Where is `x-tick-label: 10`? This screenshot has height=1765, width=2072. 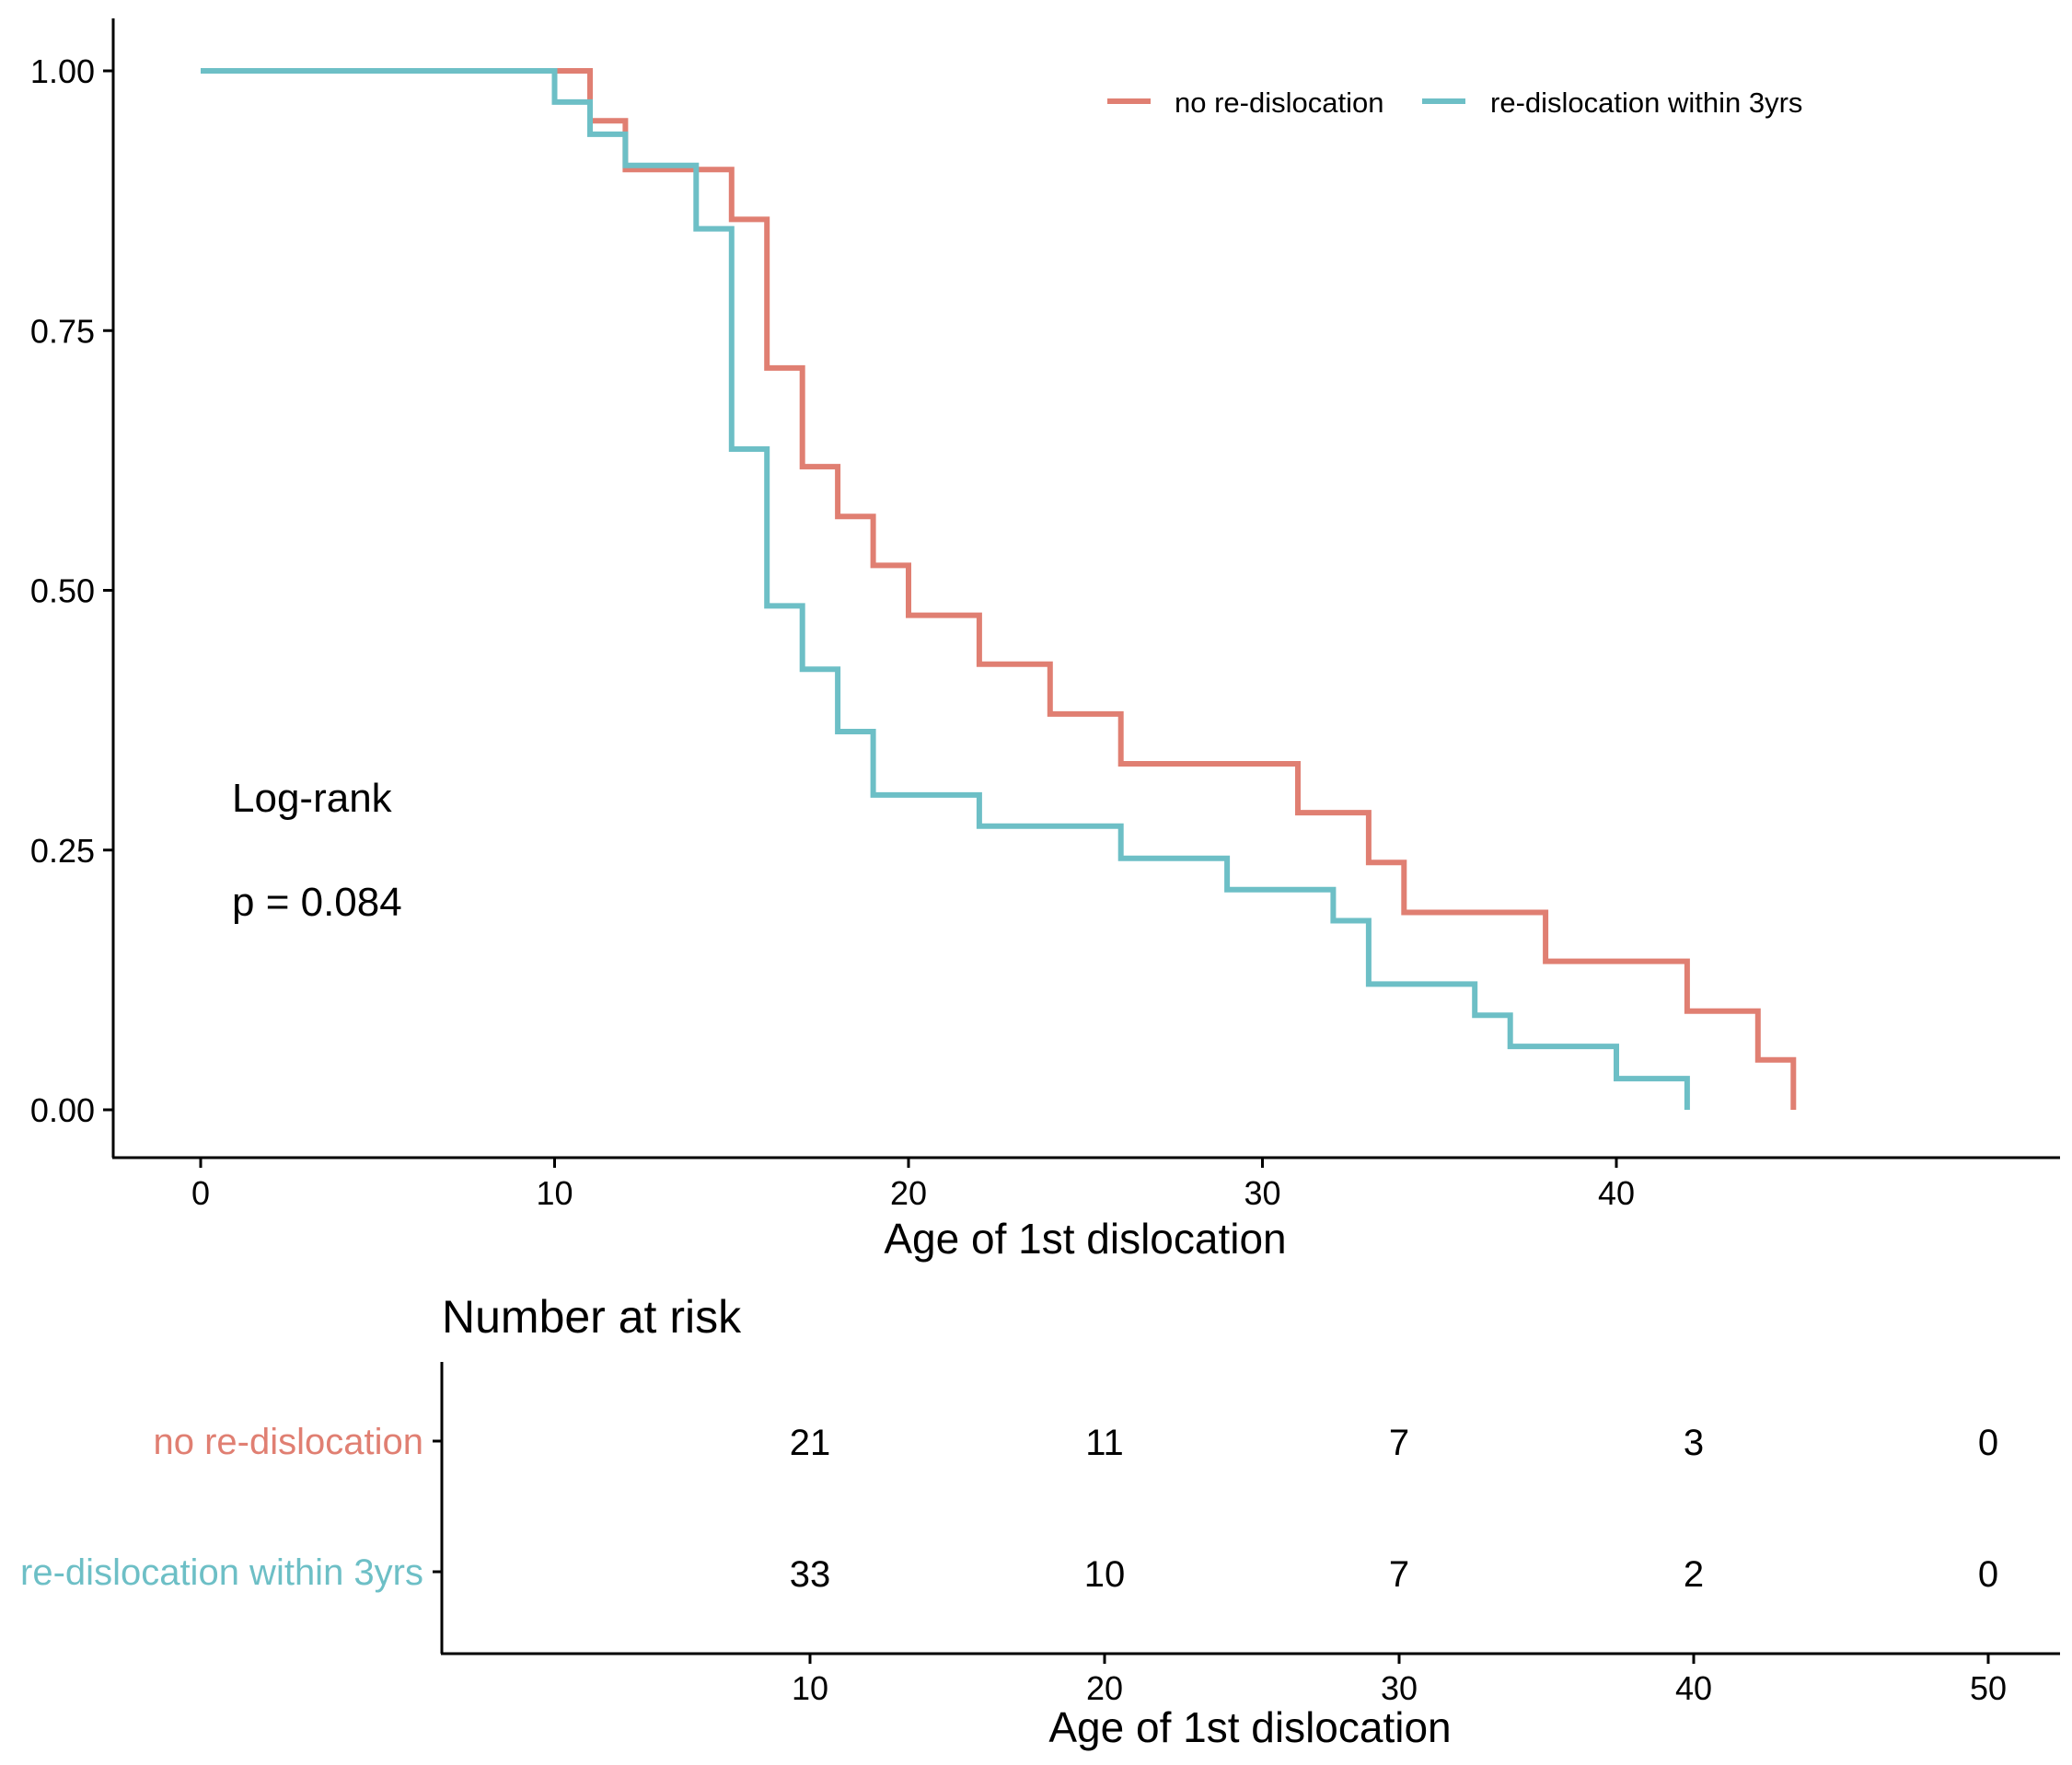 x-tick-label: 10 is located at coordinates (554, 1193).